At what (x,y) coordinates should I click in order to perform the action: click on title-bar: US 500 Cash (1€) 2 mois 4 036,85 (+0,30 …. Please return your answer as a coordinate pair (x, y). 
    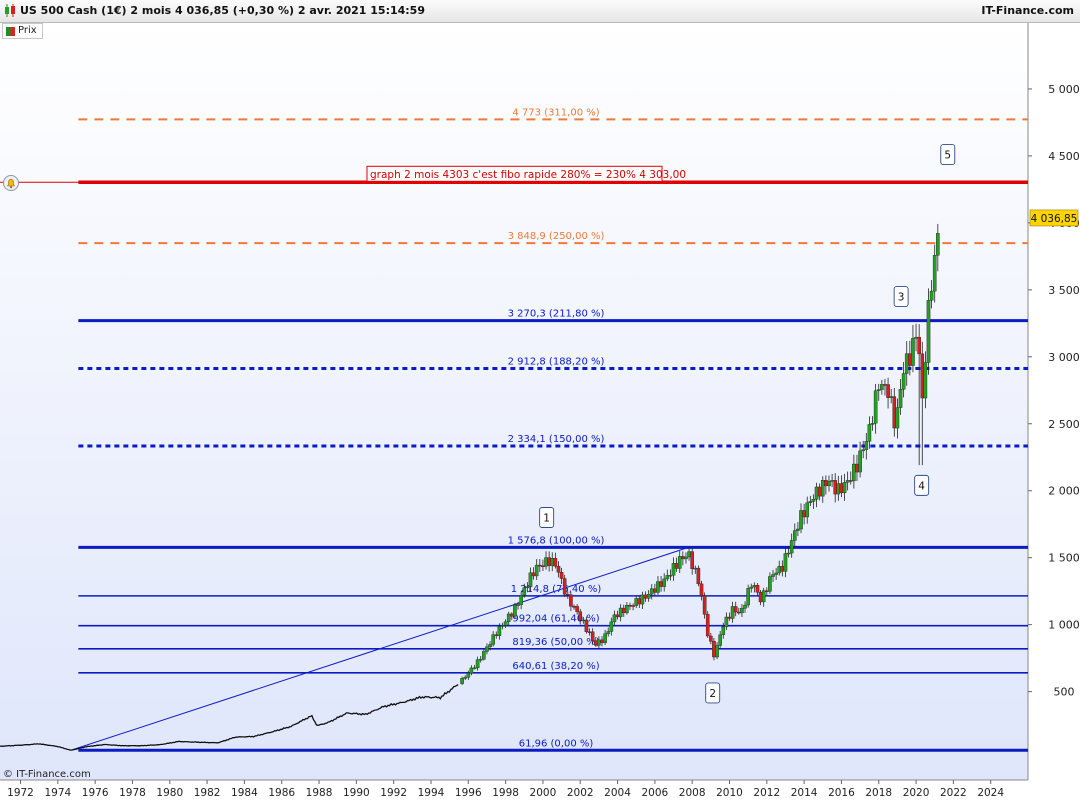
    Looking at the image, I should click on (540, 11).